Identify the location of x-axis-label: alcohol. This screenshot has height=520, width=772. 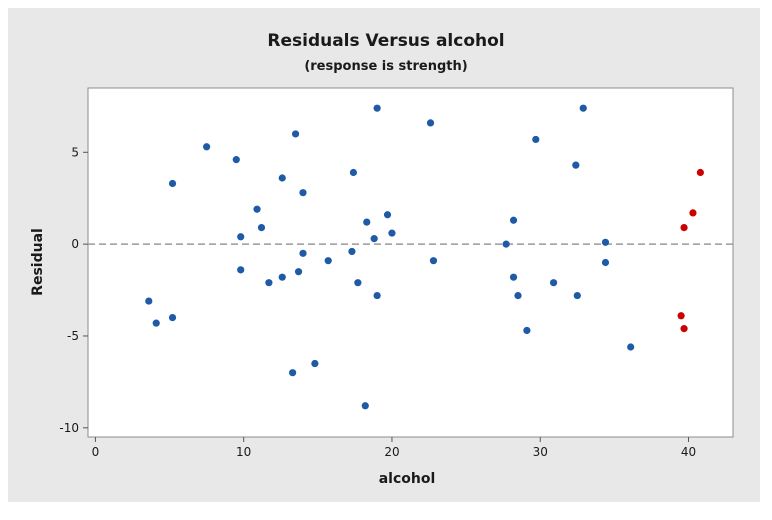
(407, 479).